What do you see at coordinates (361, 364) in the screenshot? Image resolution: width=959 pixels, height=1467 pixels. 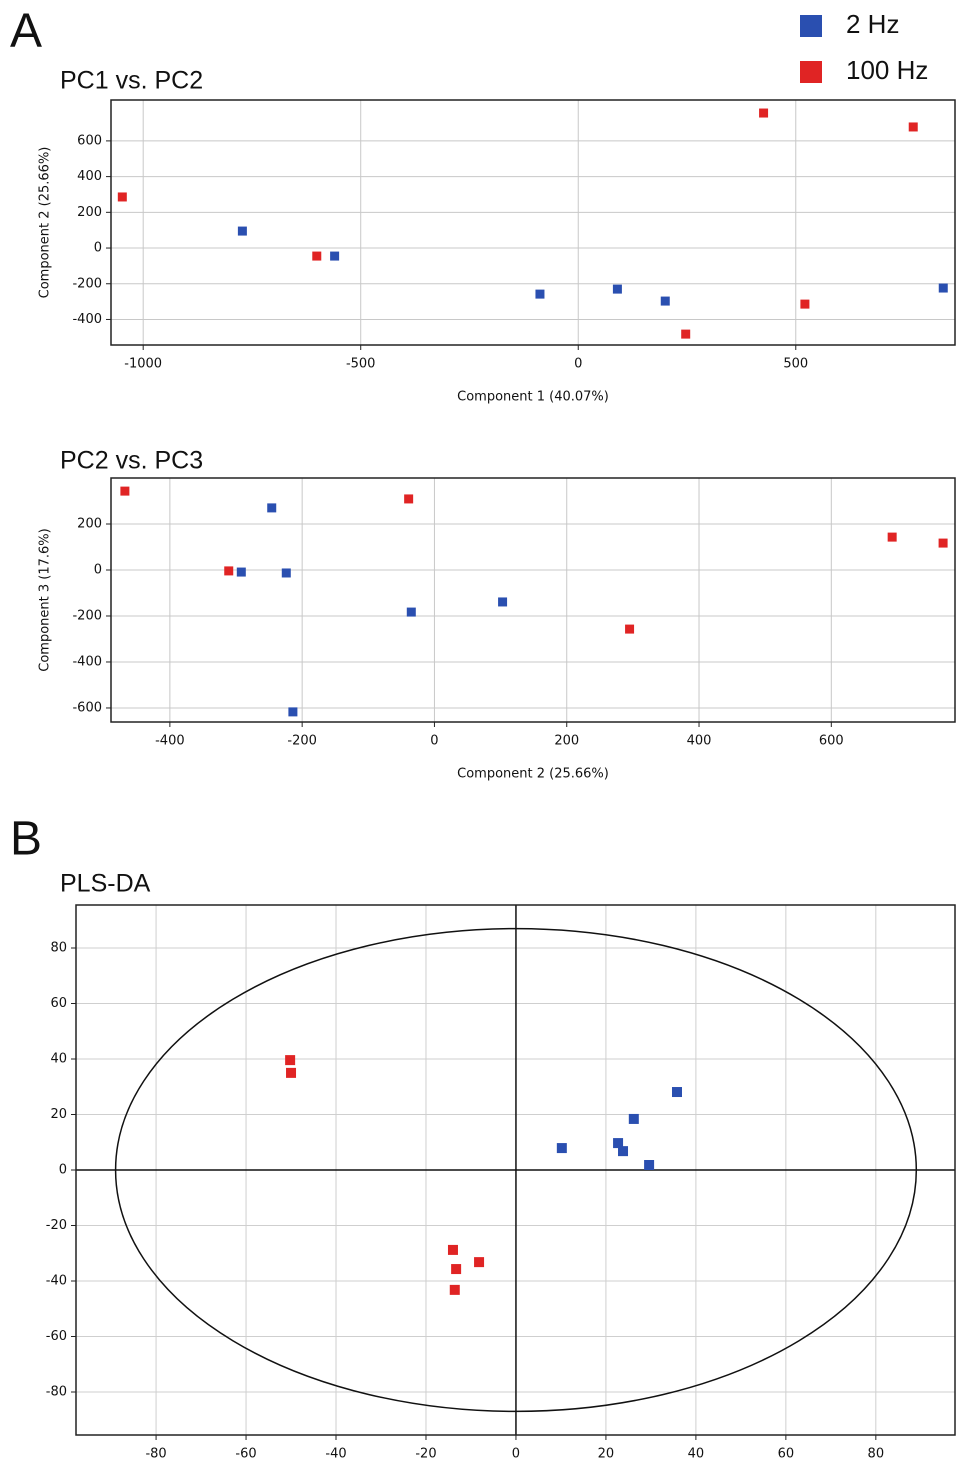 I see `x-tick-label: -500` at bounding box center [361, 364].